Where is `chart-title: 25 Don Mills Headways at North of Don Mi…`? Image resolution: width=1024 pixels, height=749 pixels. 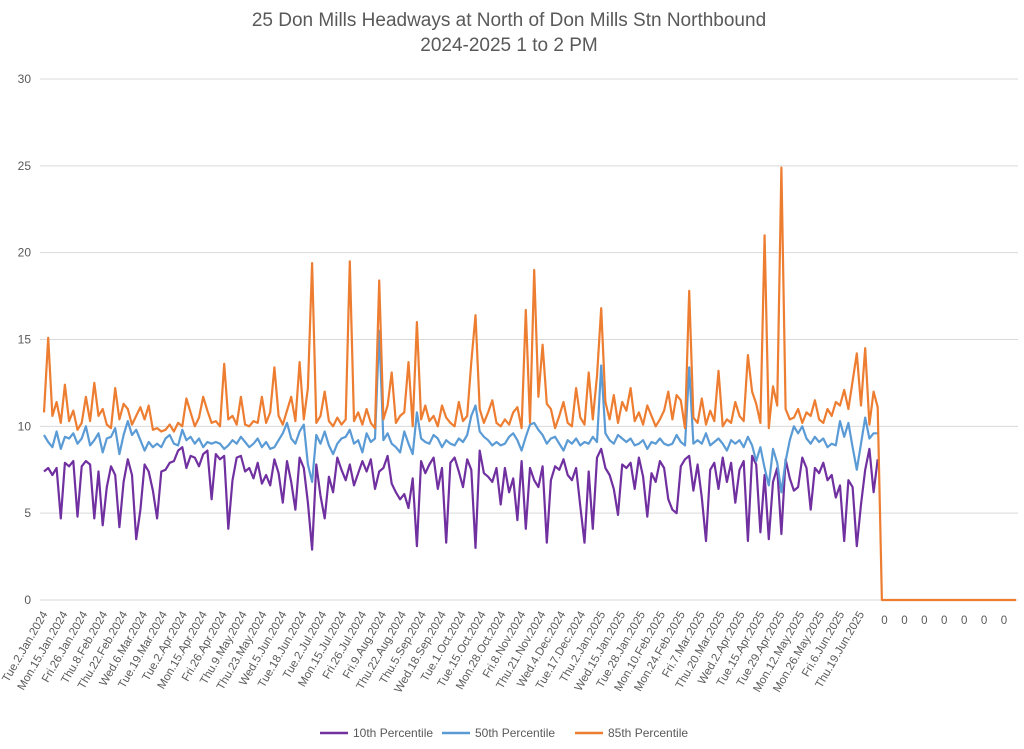 chart-title: 25 Don Mills Headways at North of Don Mi… is located at coordinates (509, 20).